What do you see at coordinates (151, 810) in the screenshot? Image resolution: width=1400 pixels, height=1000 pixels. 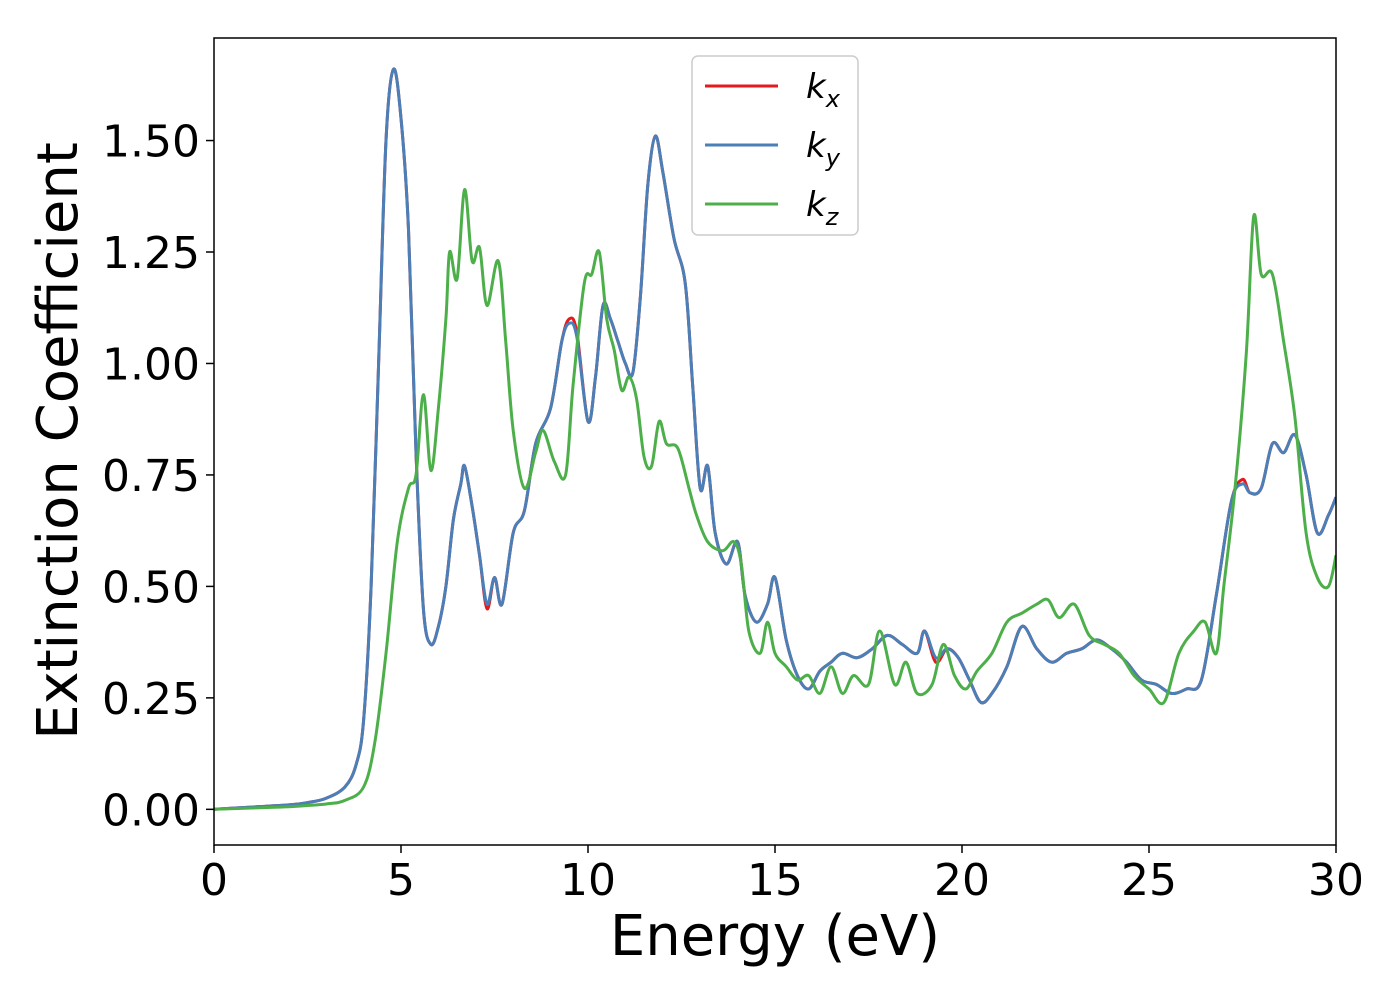 I see `y-tick-label: 0.00` at bounding box center [151, 810].